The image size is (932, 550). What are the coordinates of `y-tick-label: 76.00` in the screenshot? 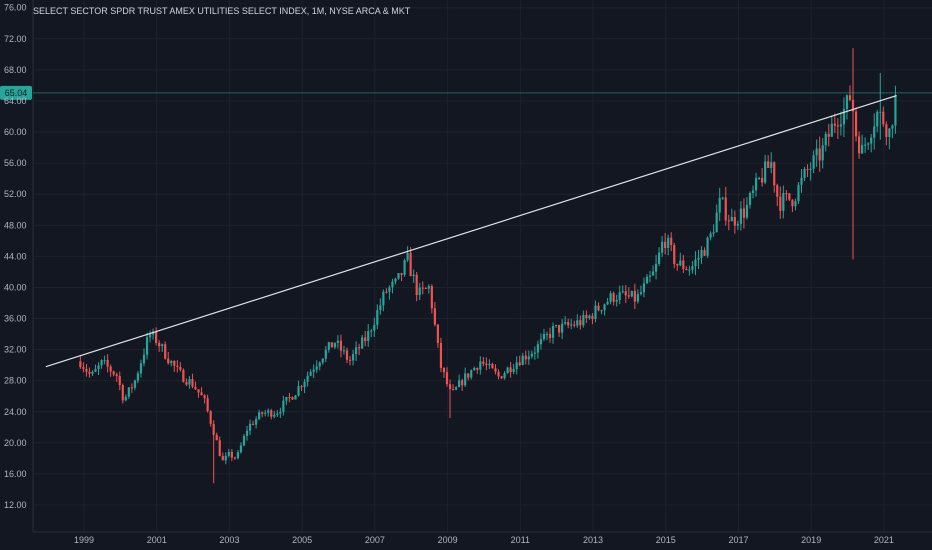 It's located at (15, 8).